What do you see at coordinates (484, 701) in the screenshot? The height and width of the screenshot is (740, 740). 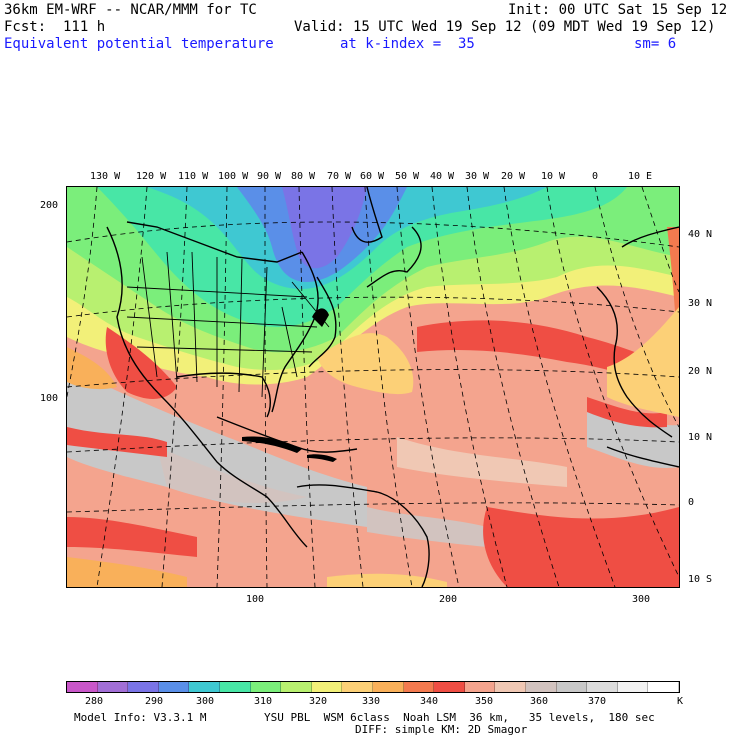 I see `colorbar-label: 350` at bounding box center [484, 701].